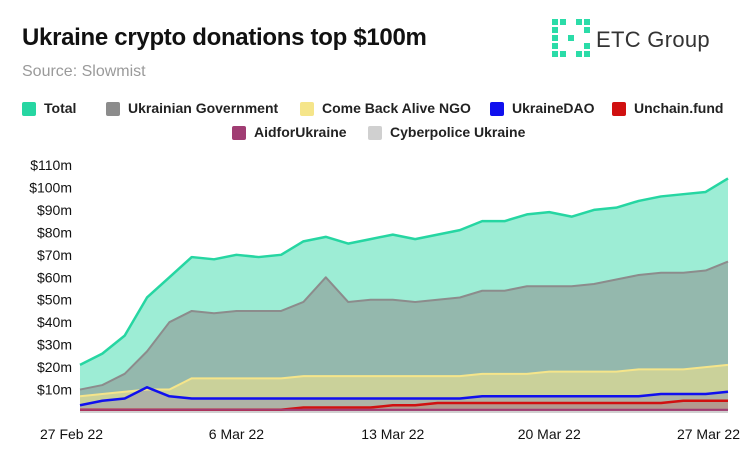  I want to click on legend-label: Unchain.fund, so click(679, 108).